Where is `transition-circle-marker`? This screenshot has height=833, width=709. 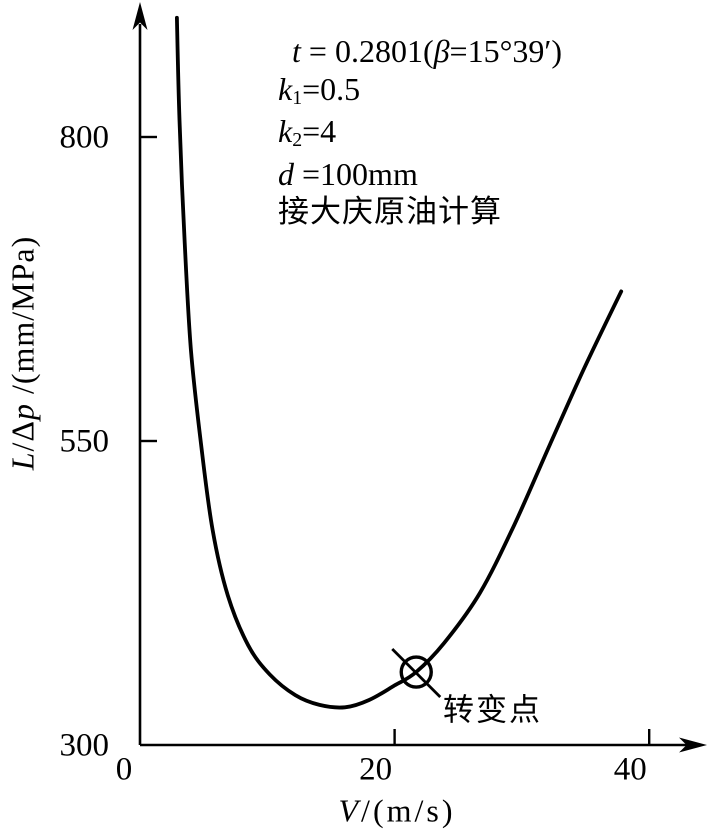
transition-circle-marker is located at coordinates (416, 672).